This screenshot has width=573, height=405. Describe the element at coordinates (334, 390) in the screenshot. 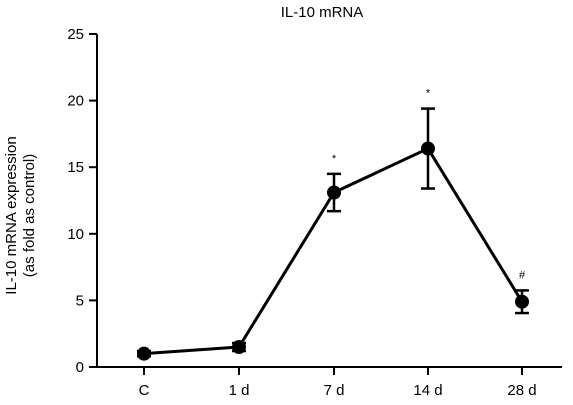

I see `x-tick-label: 7 d` at that location.